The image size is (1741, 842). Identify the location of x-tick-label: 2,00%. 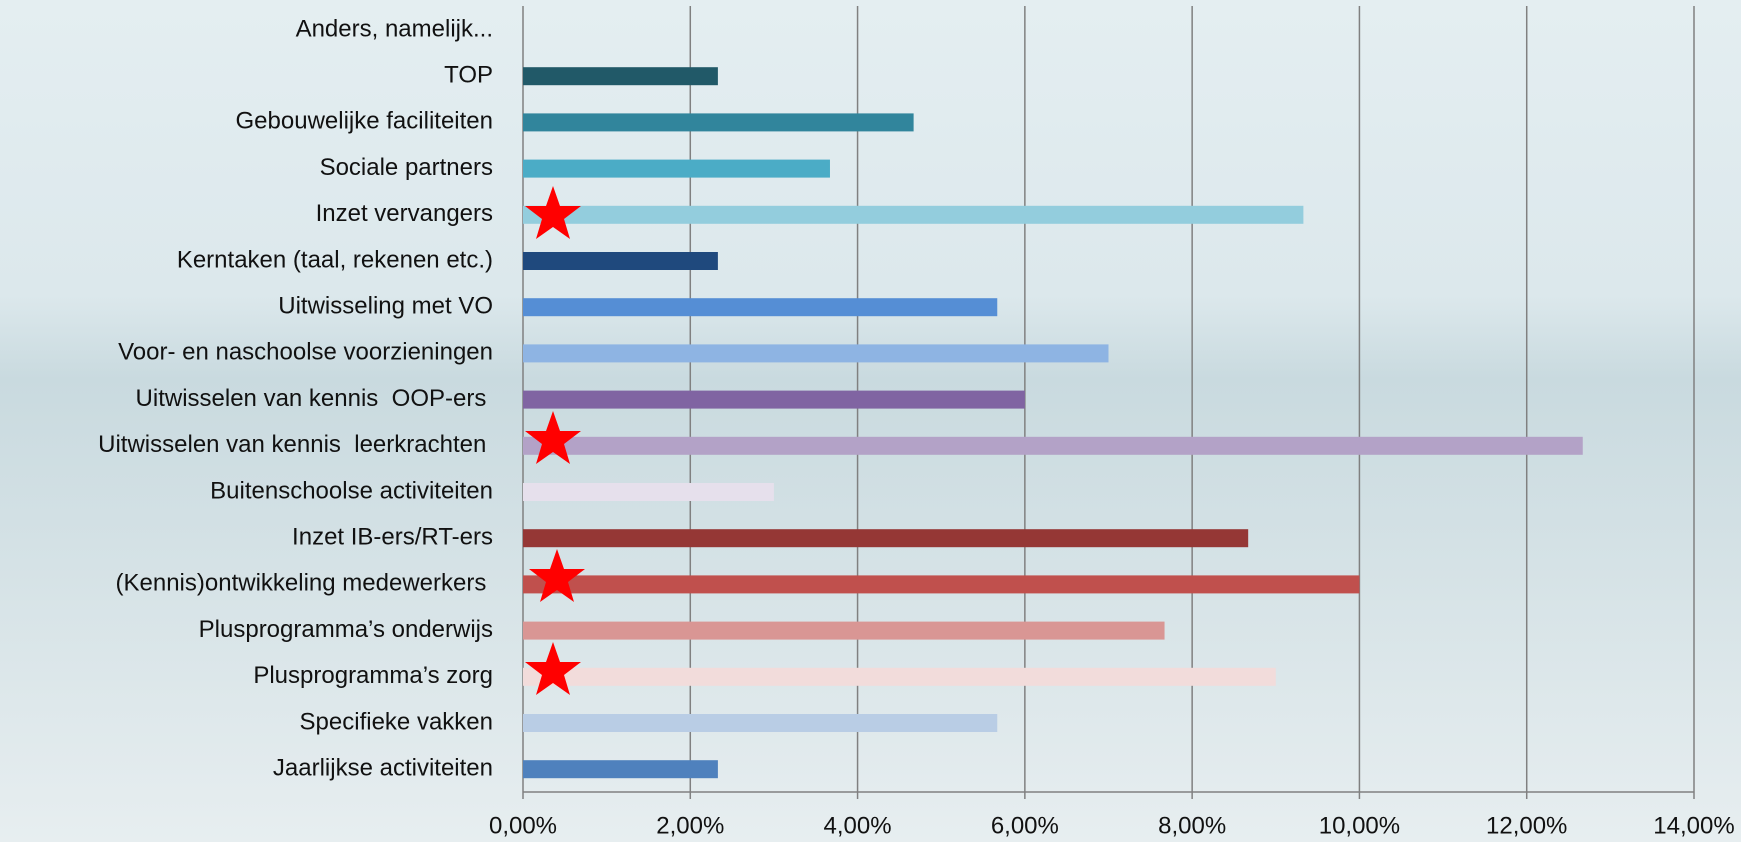
(690, 825).